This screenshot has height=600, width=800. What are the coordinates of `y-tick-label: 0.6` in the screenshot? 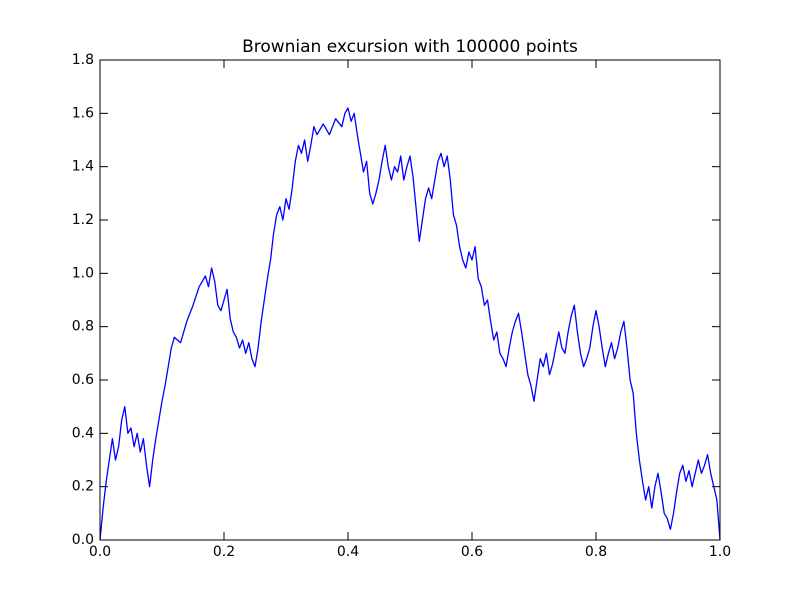 It's located at (83, 380).